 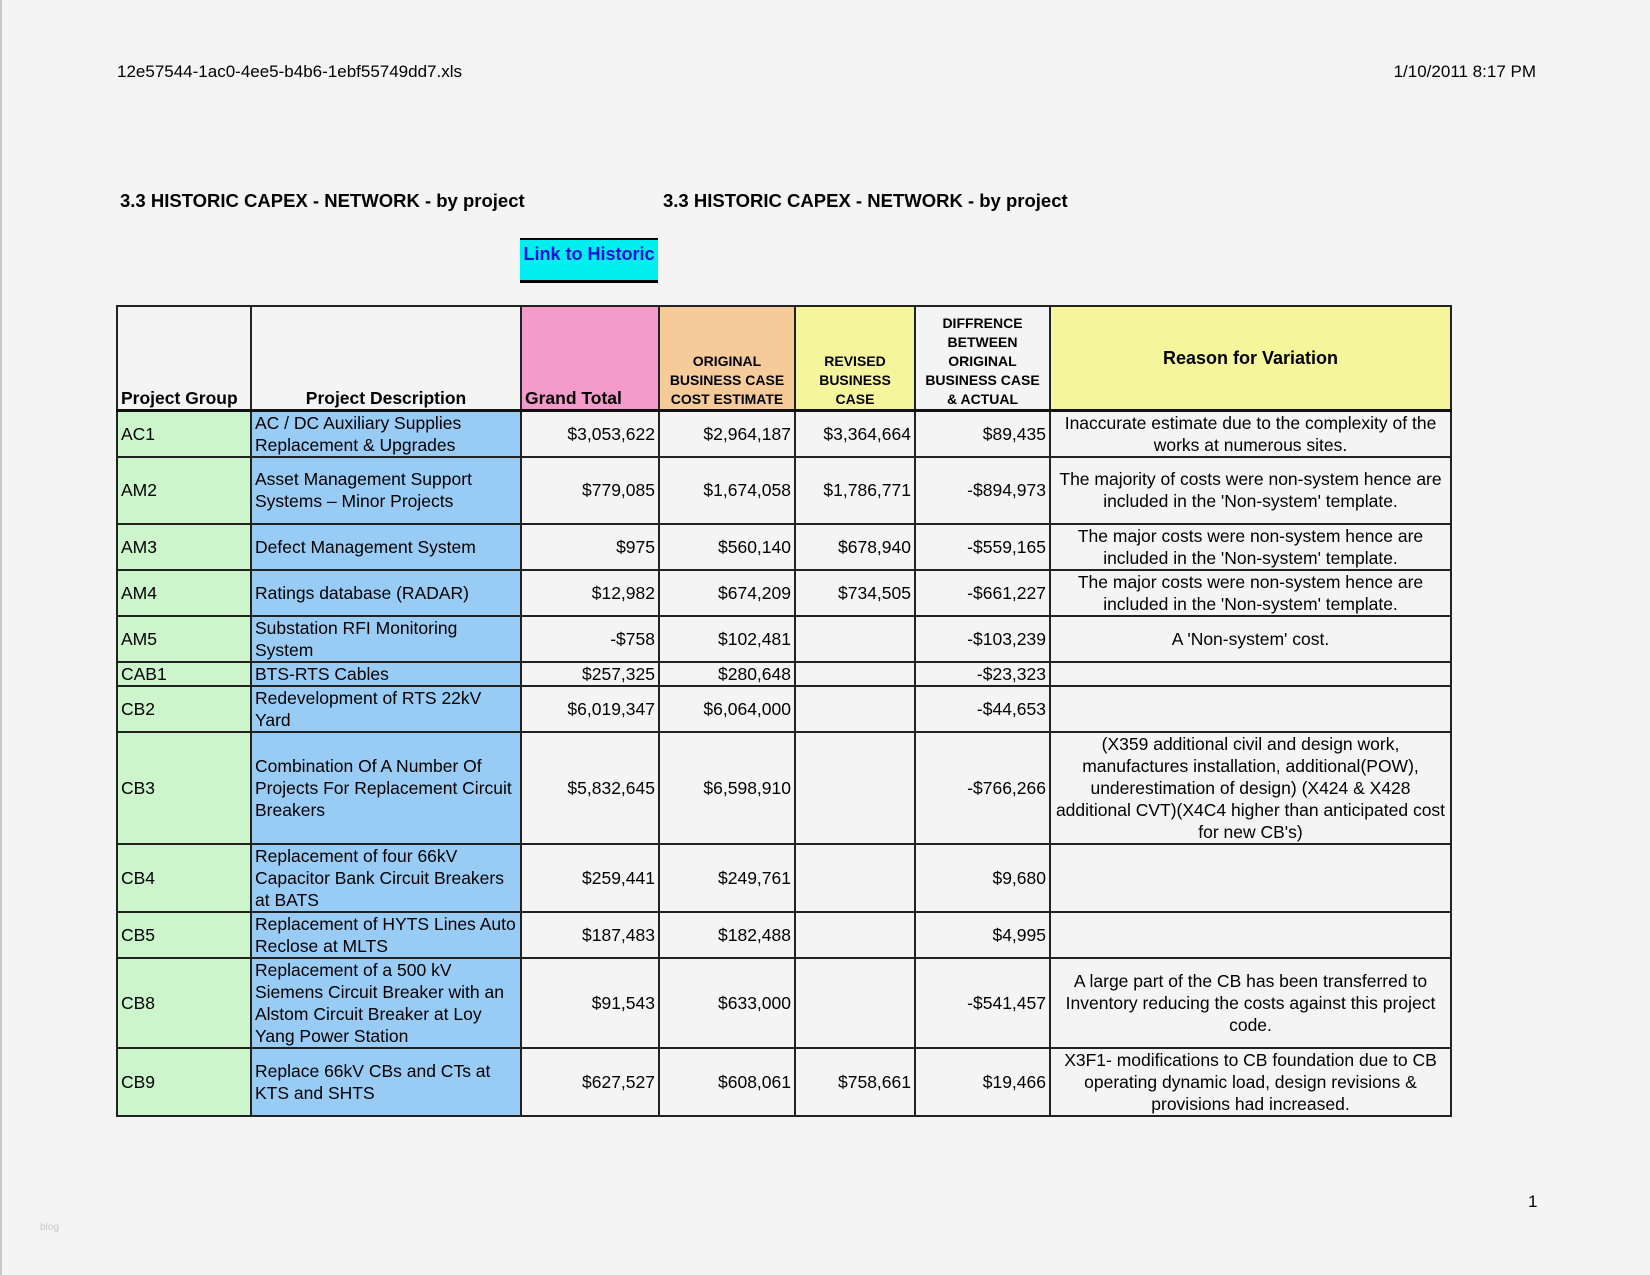 What do you see at coordinates (590, 787) in the screenshot?
I see `cell-grand-total: $5,832,645` at bounding box center [590, 787].